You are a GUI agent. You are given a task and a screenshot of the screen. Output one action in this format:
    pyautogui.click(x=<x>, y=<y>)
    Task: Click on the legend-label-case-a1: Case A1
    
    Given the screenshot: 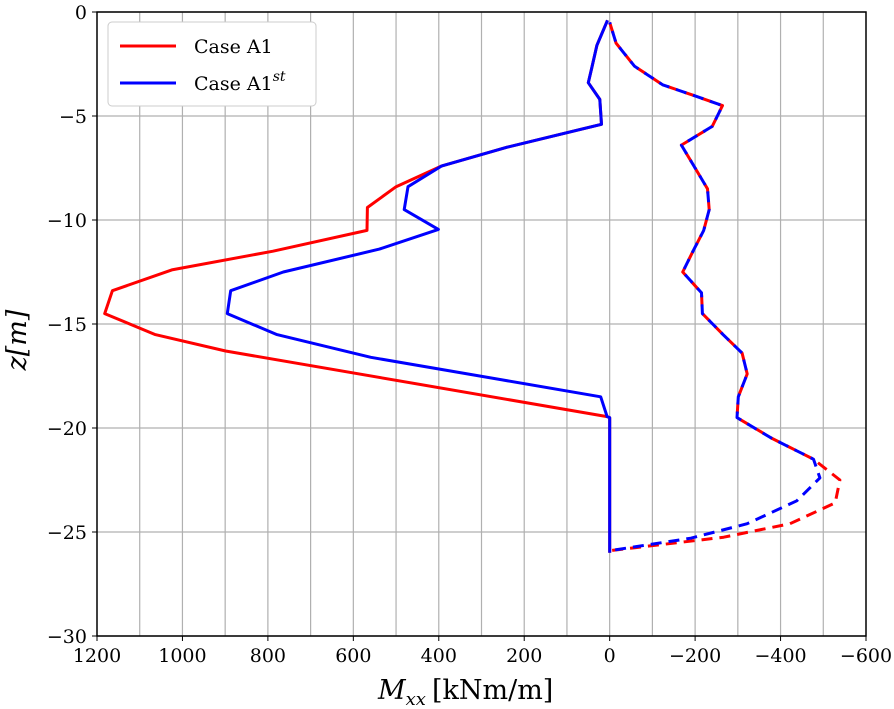 What is the action you would take?
    pyautogui.click(x=233, y=47)
    